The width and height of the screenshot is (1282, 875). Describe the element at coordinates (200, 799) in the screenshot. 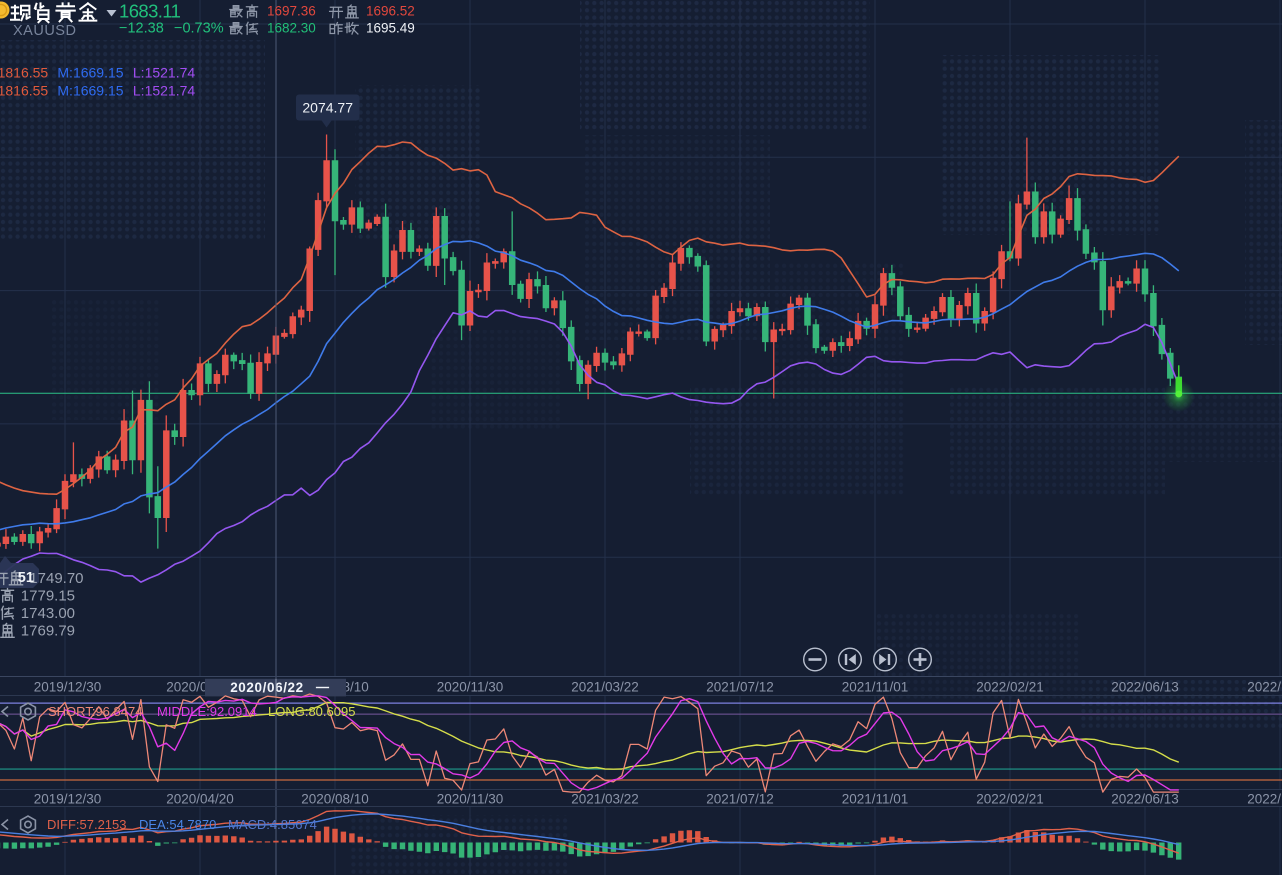

I see `svg-text: 2020/04/20` at that location.